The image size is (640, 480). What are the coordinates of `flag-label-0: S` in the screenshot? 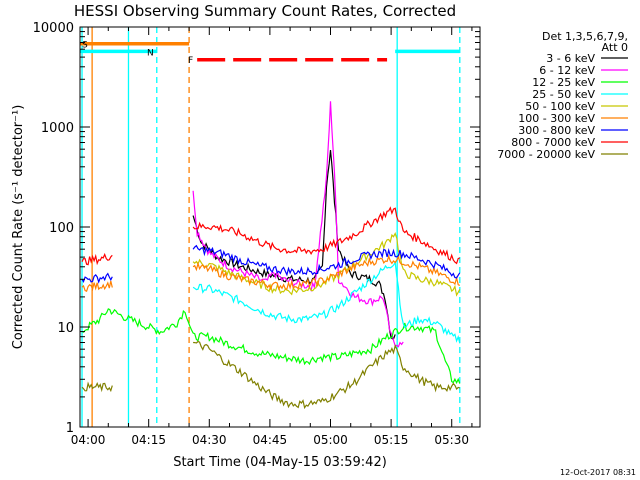 It's located at (85, 46).